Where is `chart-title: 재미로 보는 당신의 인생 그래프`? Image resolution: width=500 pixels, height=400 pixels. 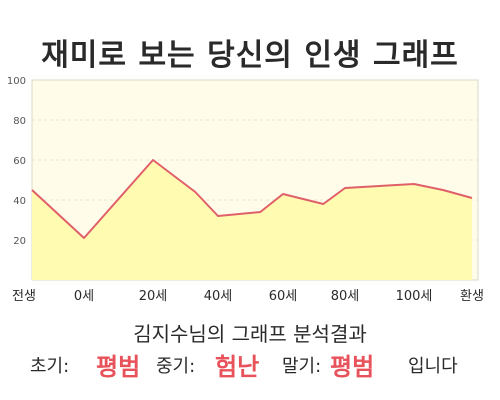 chart-title: 재미로 보는 당신의 인생 그래프 is located at coordinates (250, 55).